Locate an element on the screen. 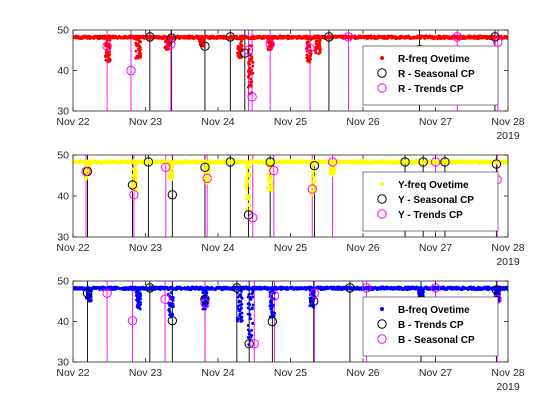 The height and width of the screenshot is (420, 560). x-tick-label: Nov 27 is located at coordinates (435, 122).